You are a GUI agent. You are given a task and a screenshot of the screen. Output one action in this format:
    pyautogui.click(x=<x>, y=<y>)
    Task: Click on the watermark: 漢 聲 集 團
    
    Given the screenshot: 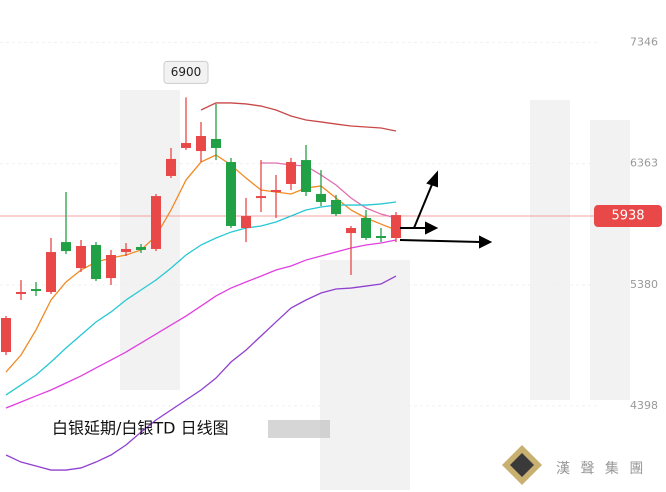 What is the action you would take?
    pyautogui.click(x=601, y=468)
    